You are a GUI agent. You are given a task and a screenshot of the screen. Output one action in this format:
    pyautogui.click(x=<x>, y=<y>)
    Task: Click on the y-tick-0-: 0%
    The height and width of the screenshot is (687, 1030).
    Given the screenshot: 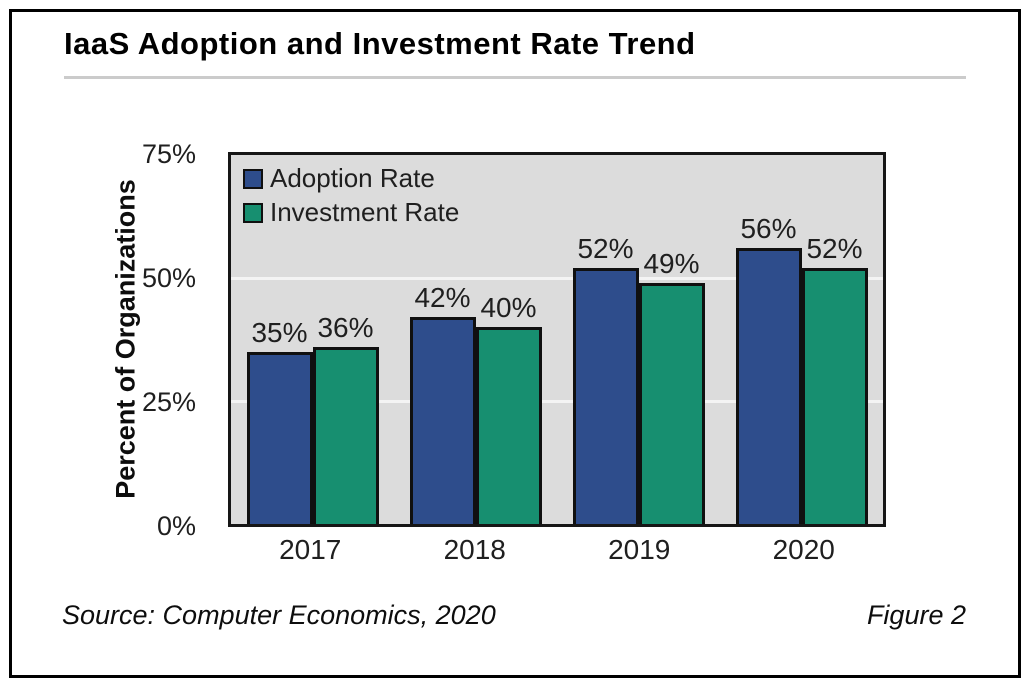 What is the action you would take?
    pyautogui.click(x=176, y=526)
    